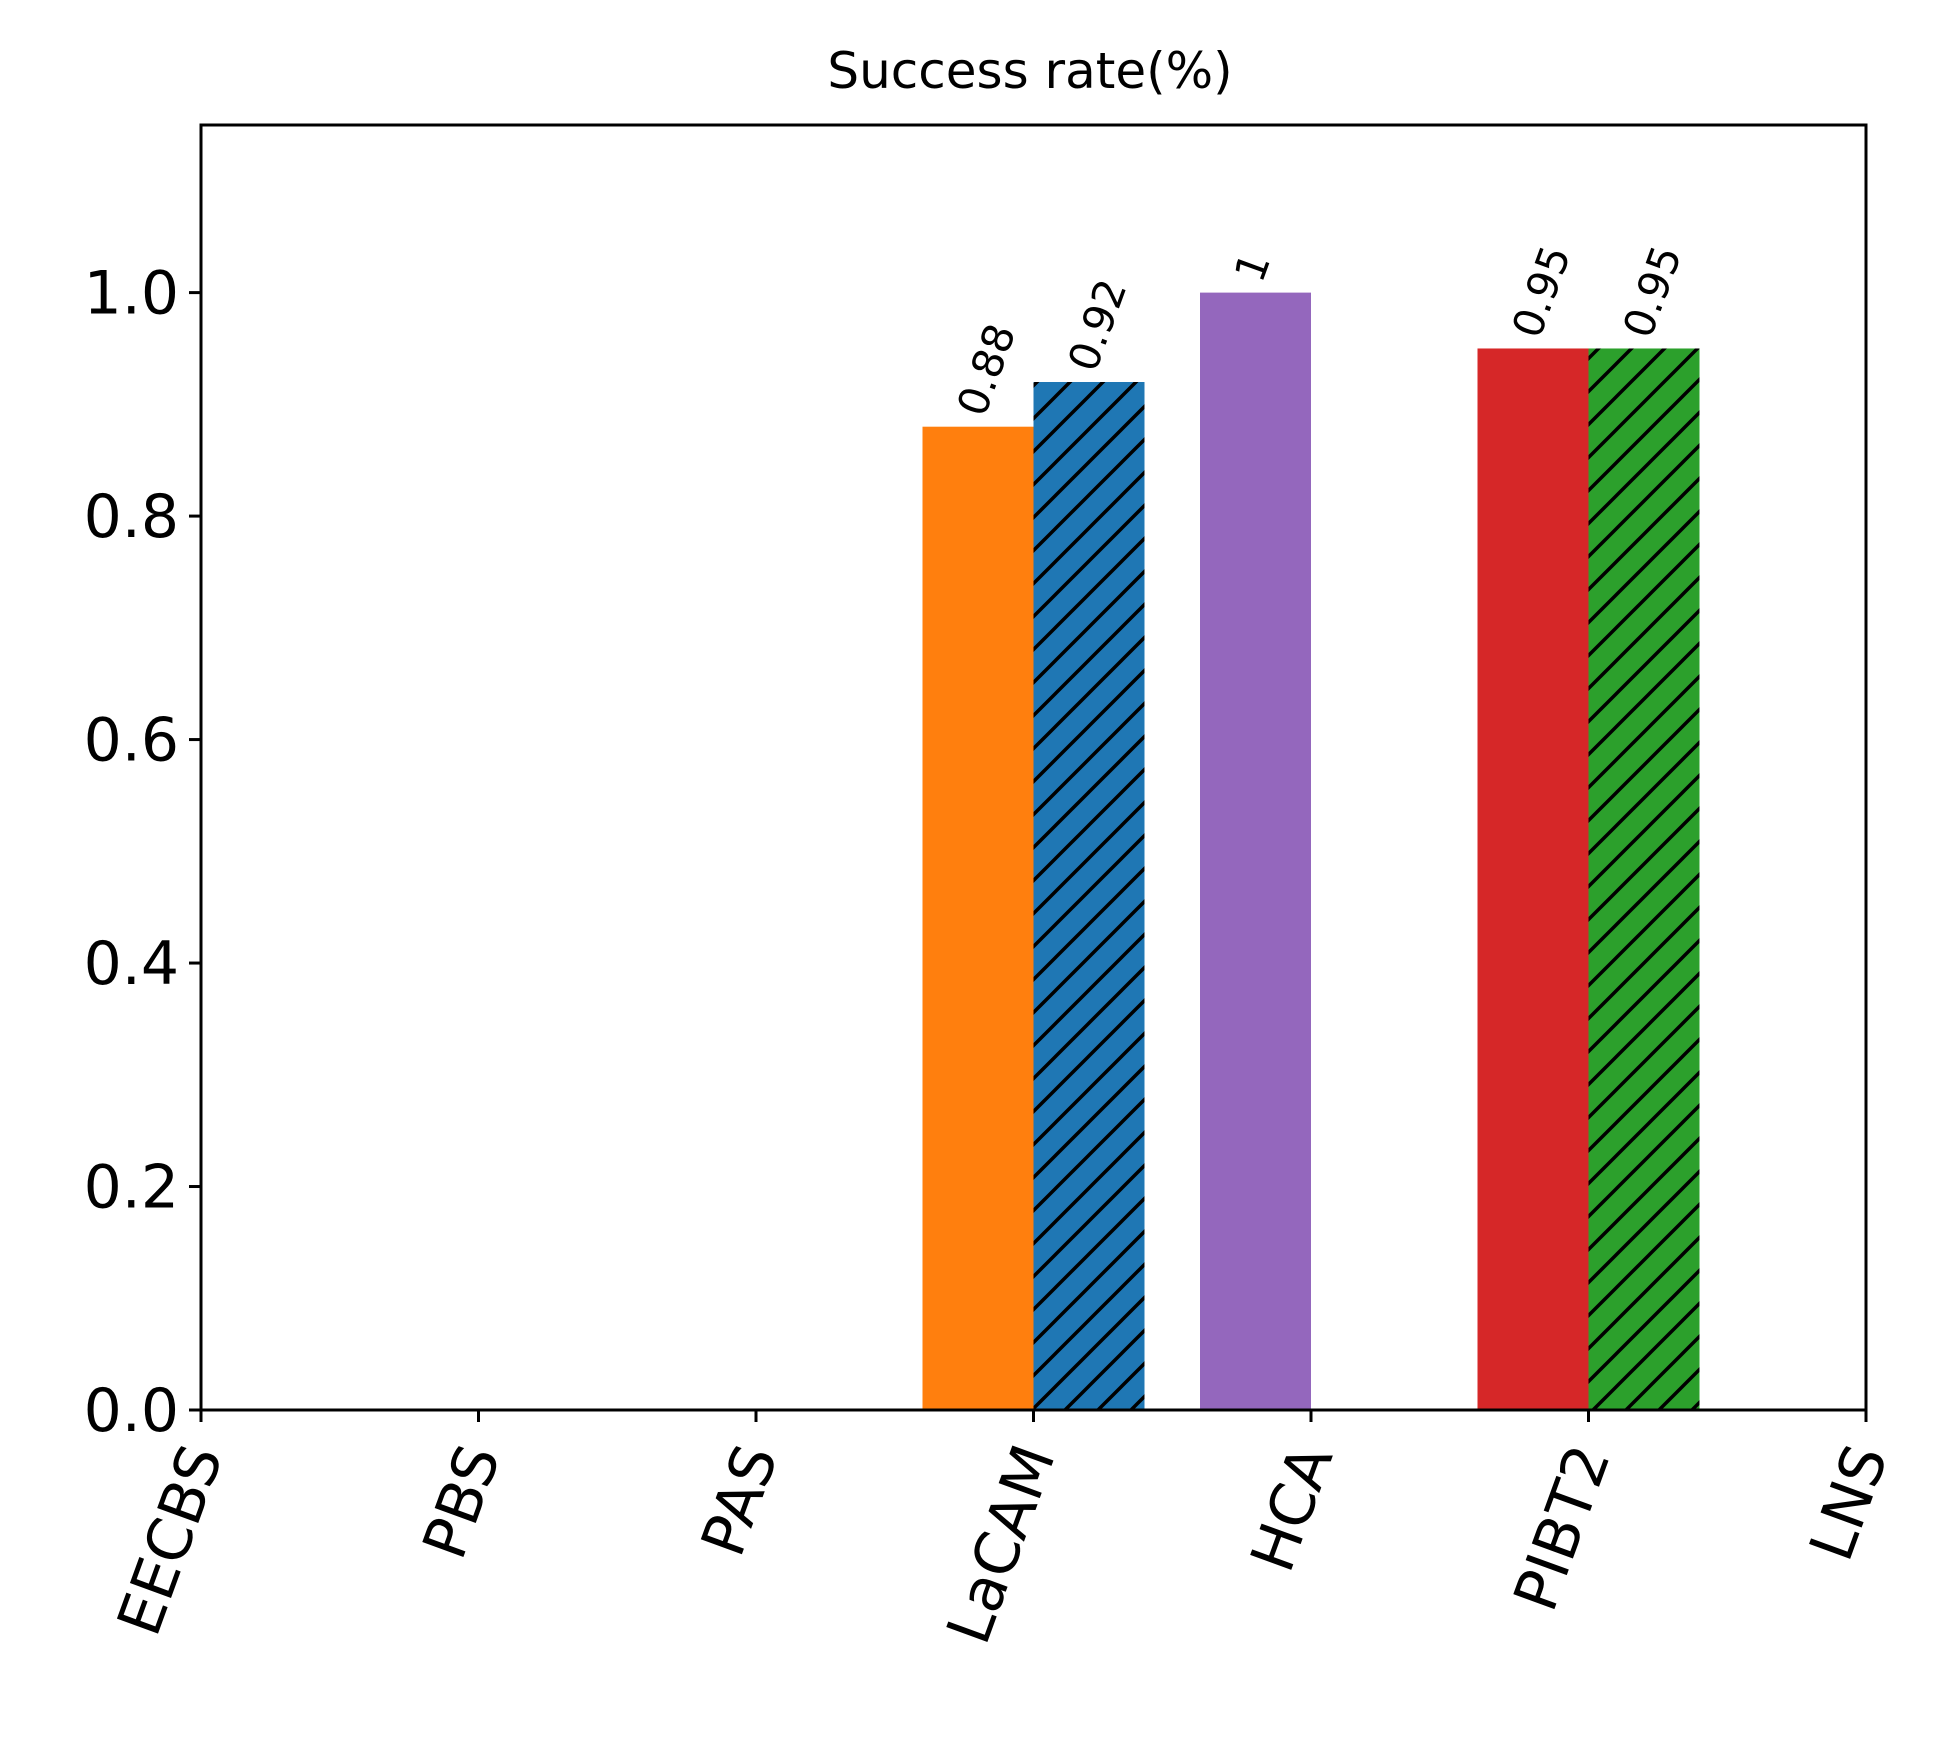  What do you see at coordinates (1644, 879) in the screenshot?
I see `bar-hatch-pibt2-right` at bounding box center [1644, 879].